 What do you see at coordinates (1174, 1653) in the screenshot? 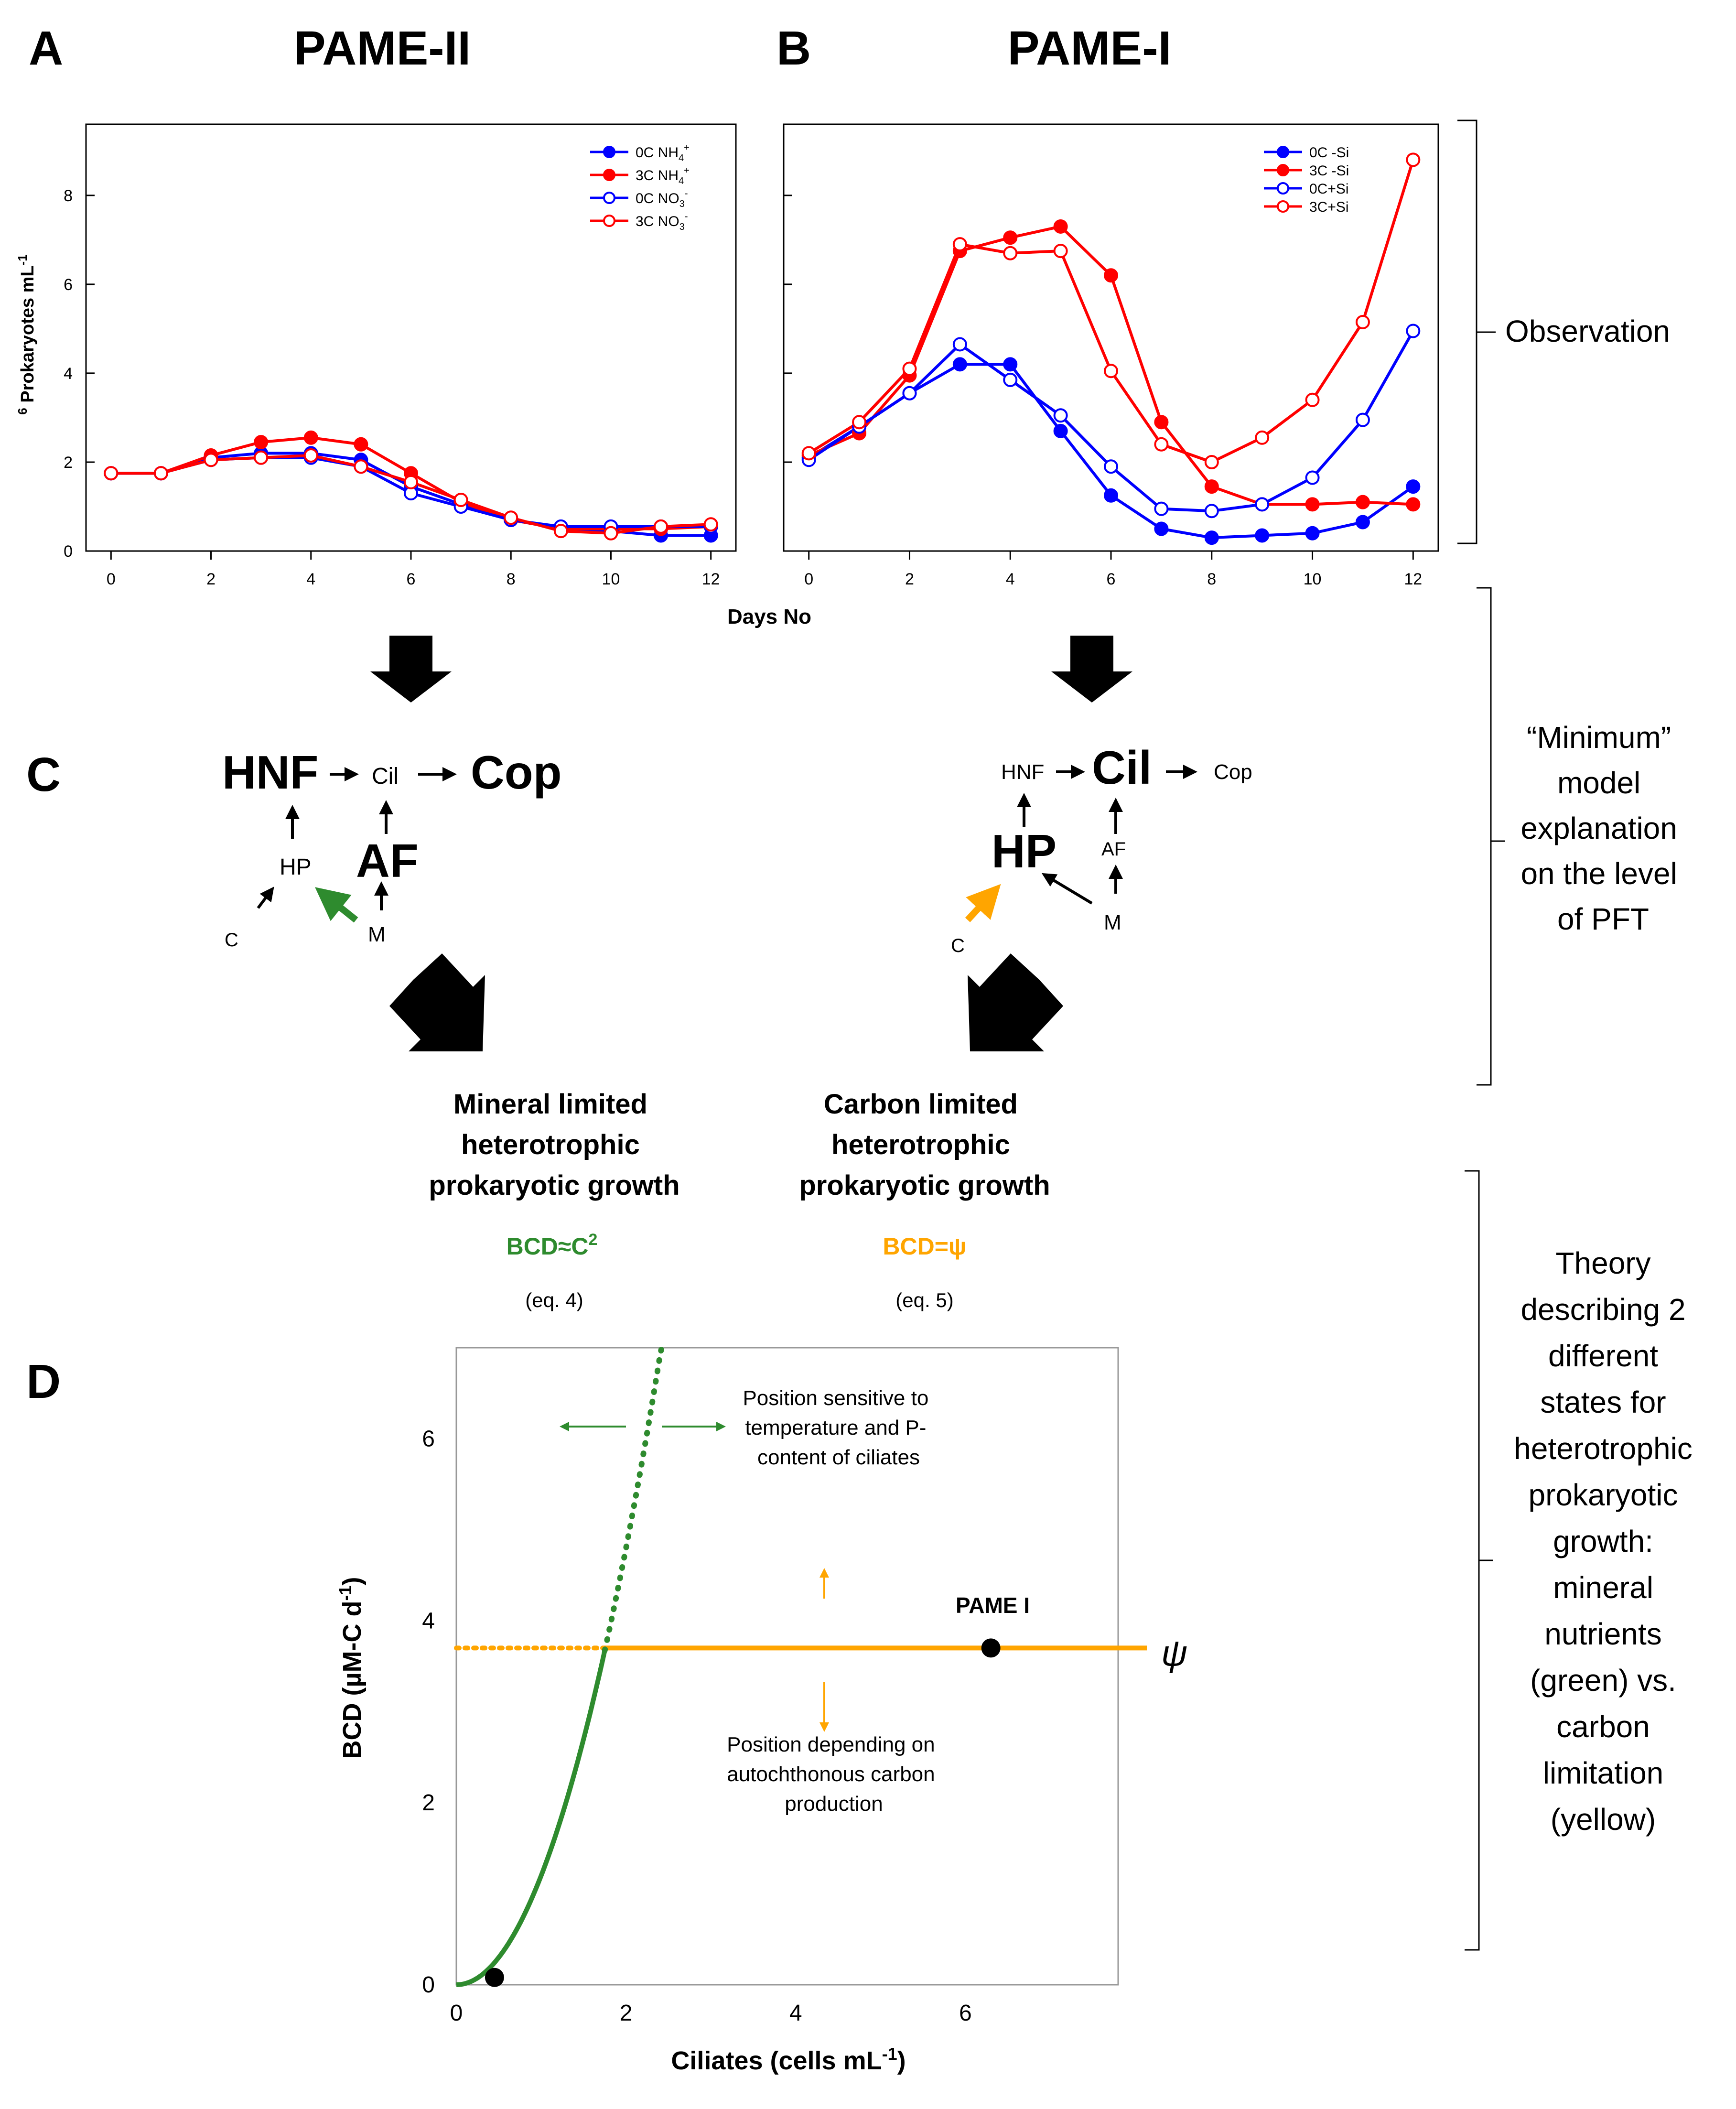
I see `chart-d-psi-label: ψ` at bounding box center [1174, 1653].